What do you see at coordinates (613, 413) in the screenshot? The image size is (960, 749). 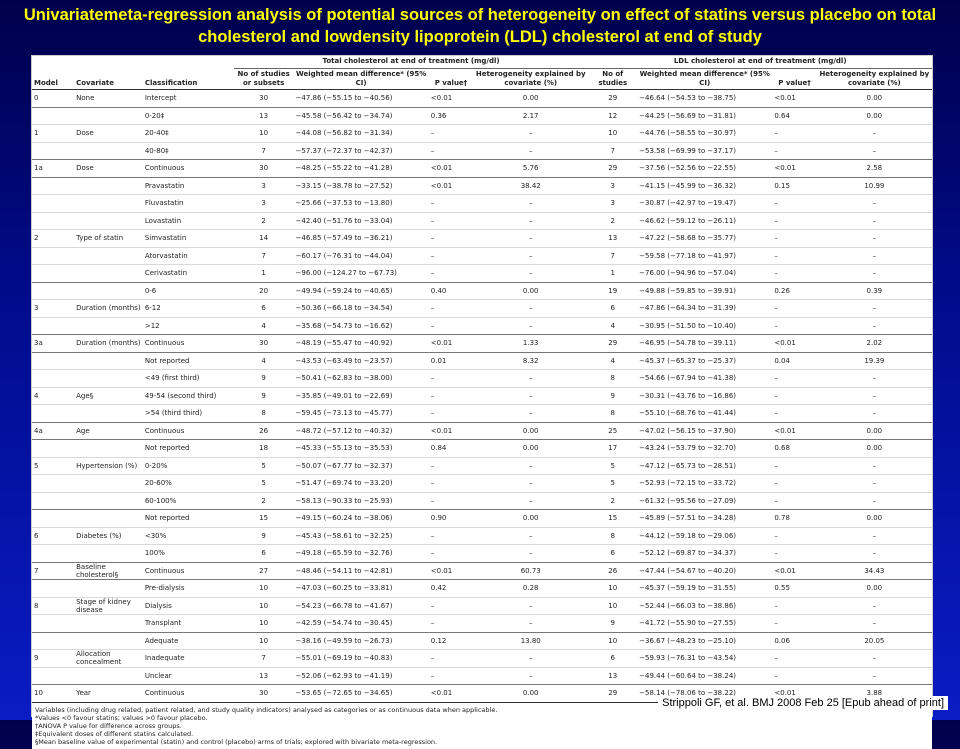 I see `cell-ldl-studies: 8` at bounding box center [613, 413].